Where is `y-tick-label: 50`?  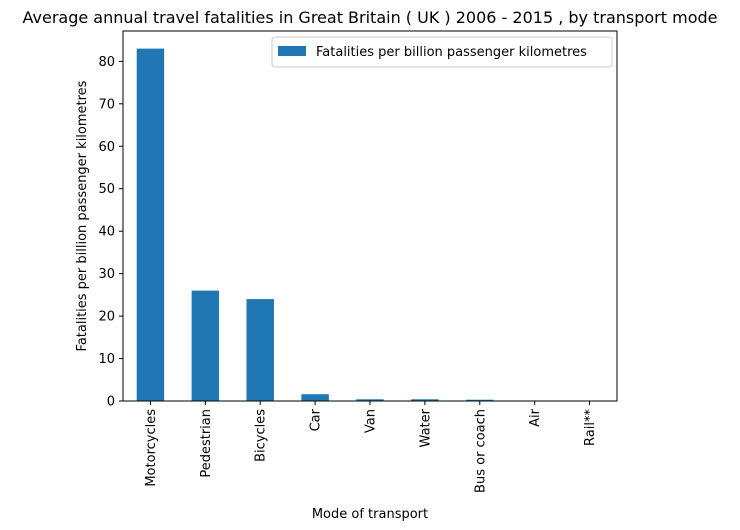
y-tick-label: 50 is located at coordinates (106, 189).